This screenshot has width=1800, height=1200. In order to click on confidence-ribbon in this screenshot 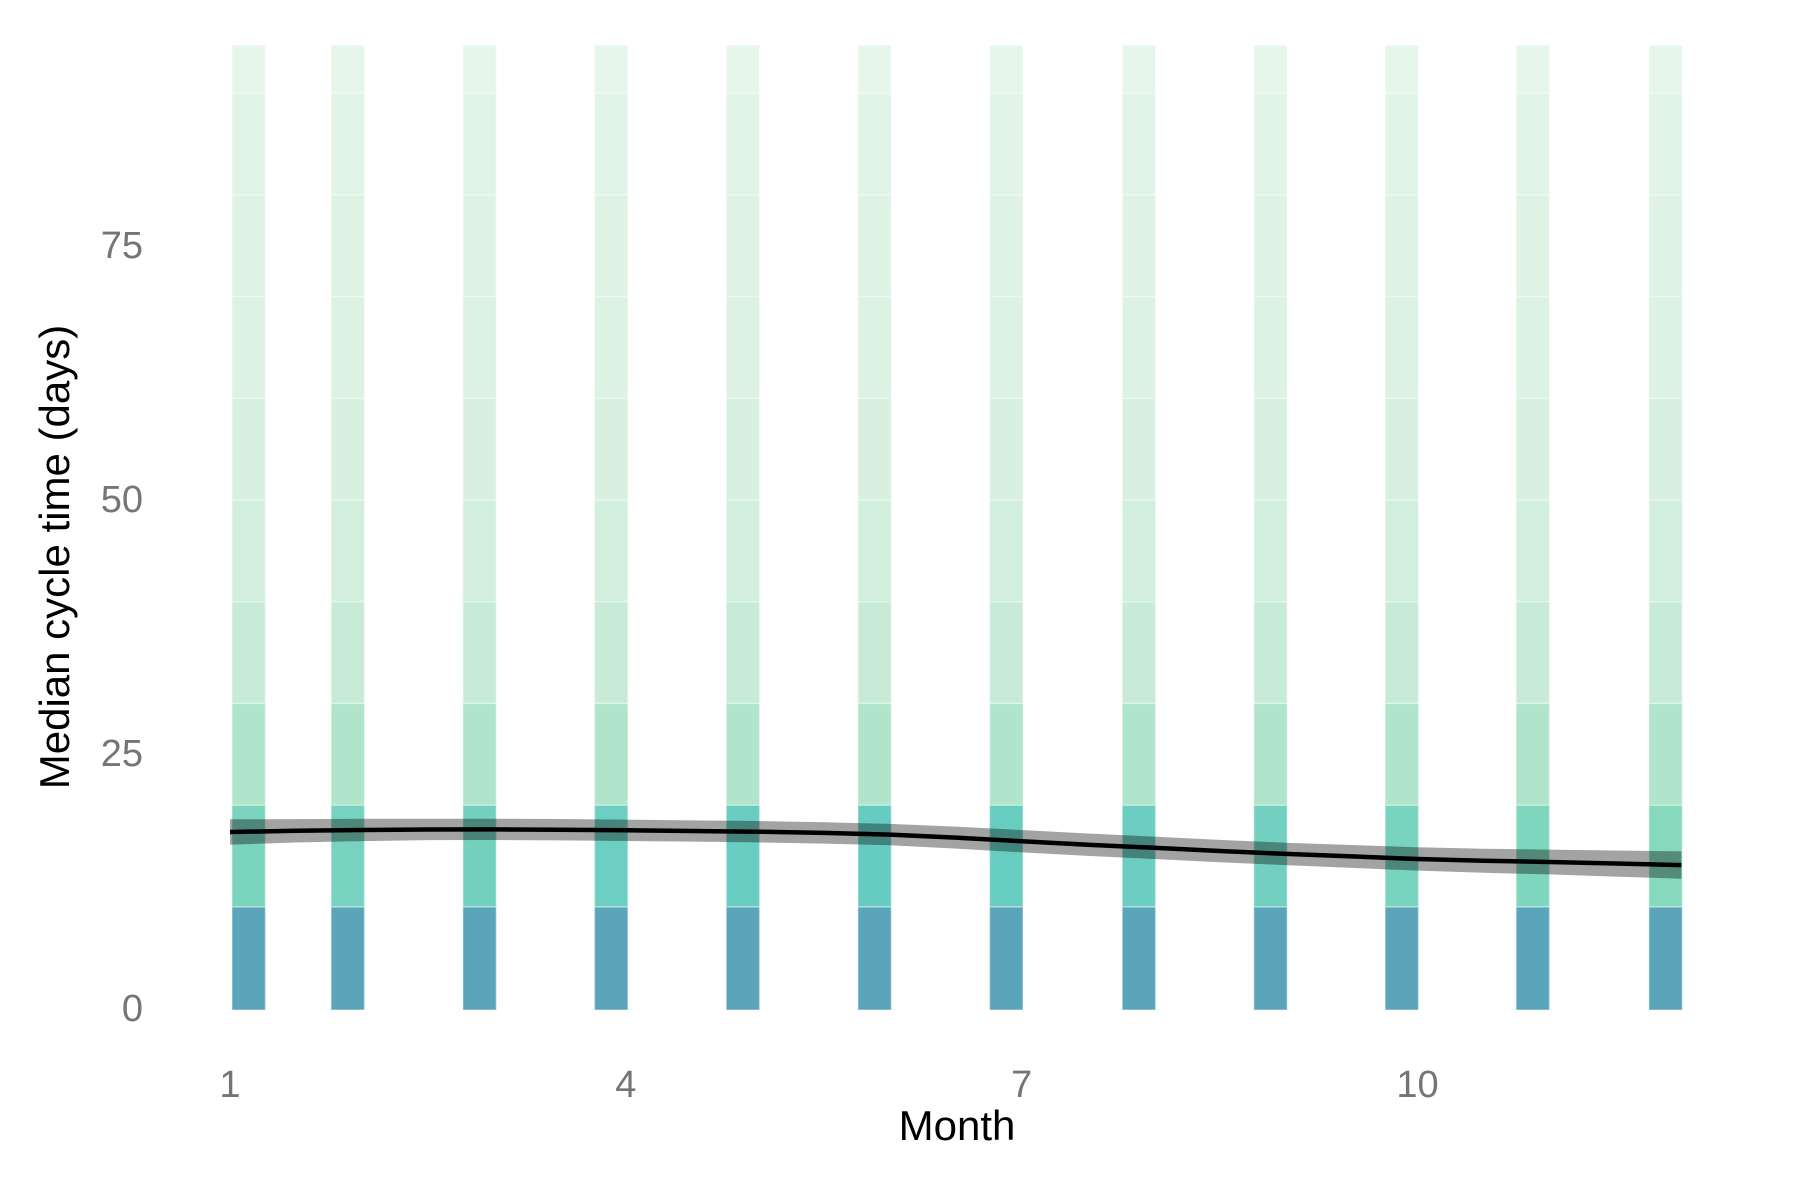, I will do `click(956, 848)`.